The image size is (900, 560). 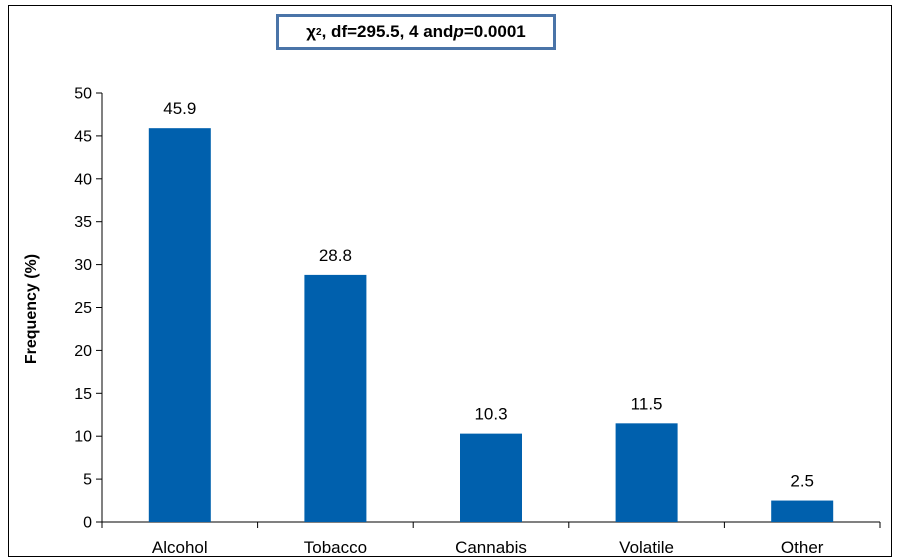 What do you see at coordinates (490, 414) in the screenshot?
I see `data-label-cannabis: 10.3` at bounding box center [490, 414].